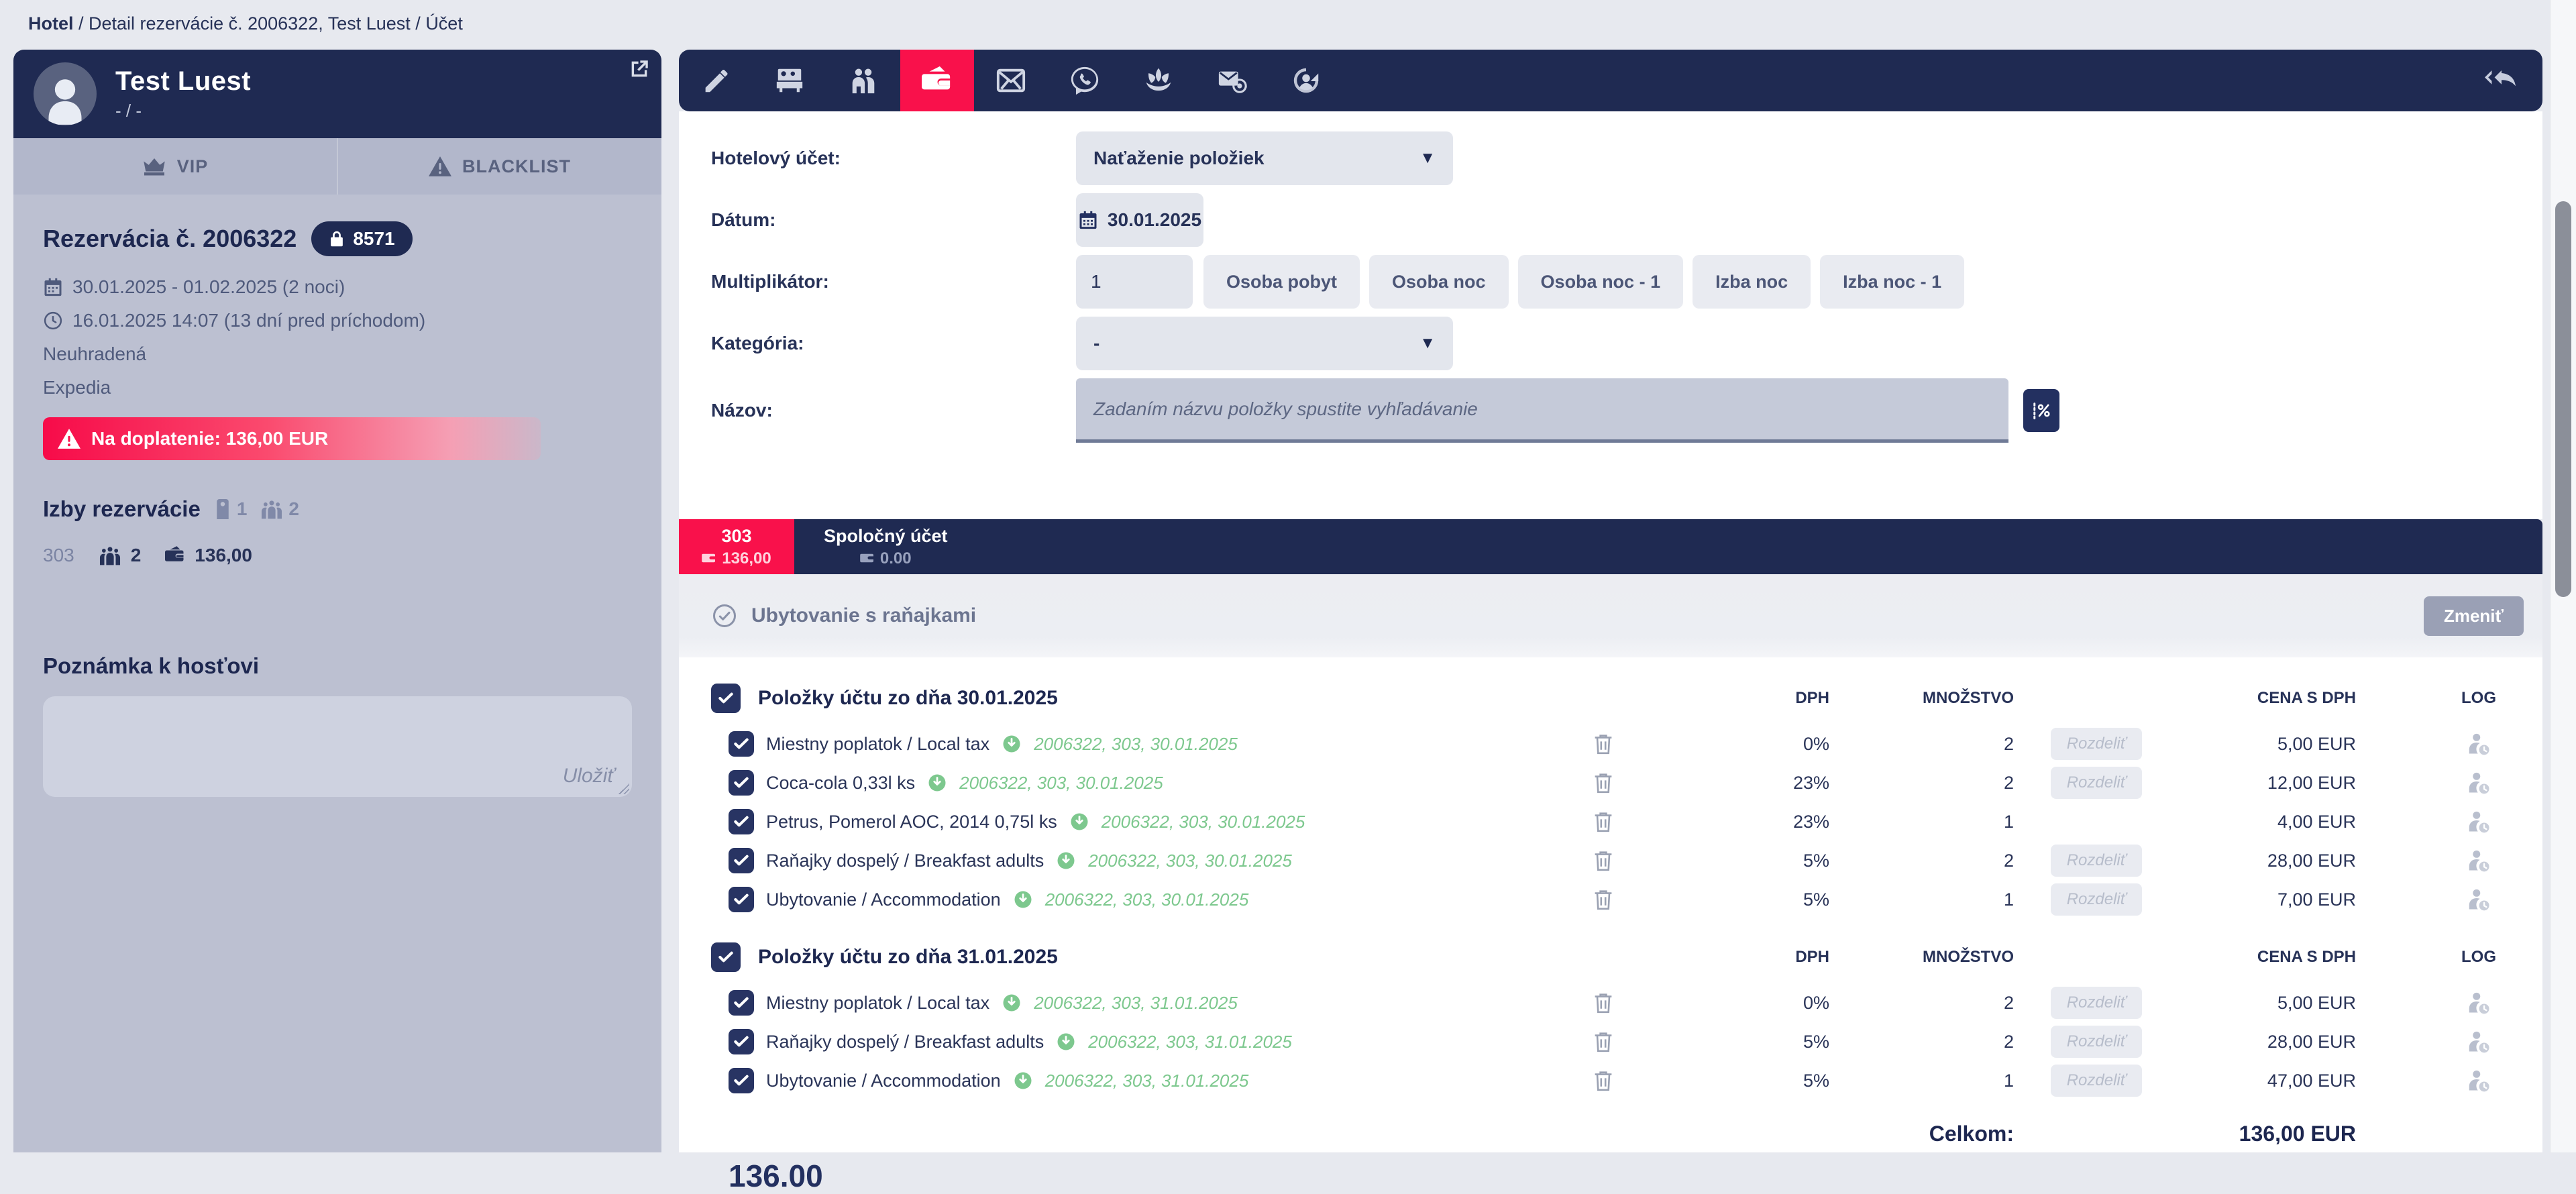  I want to click on guest-note-textarea: Uložiť, so click(337, 746).